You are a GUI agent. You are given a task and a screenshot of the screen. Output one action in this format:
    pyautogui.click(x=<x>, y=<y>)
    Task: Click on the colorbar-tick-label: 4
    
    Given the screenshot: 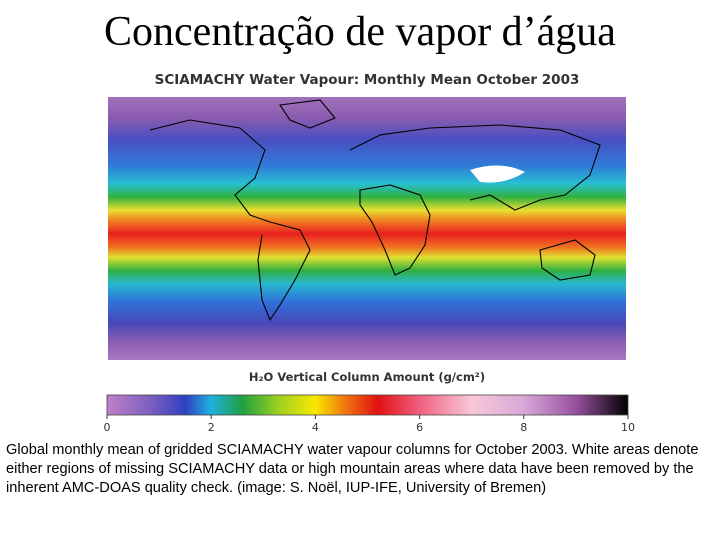 What is the action you would take?
    pyautogui.click(x=315, y=427)
    